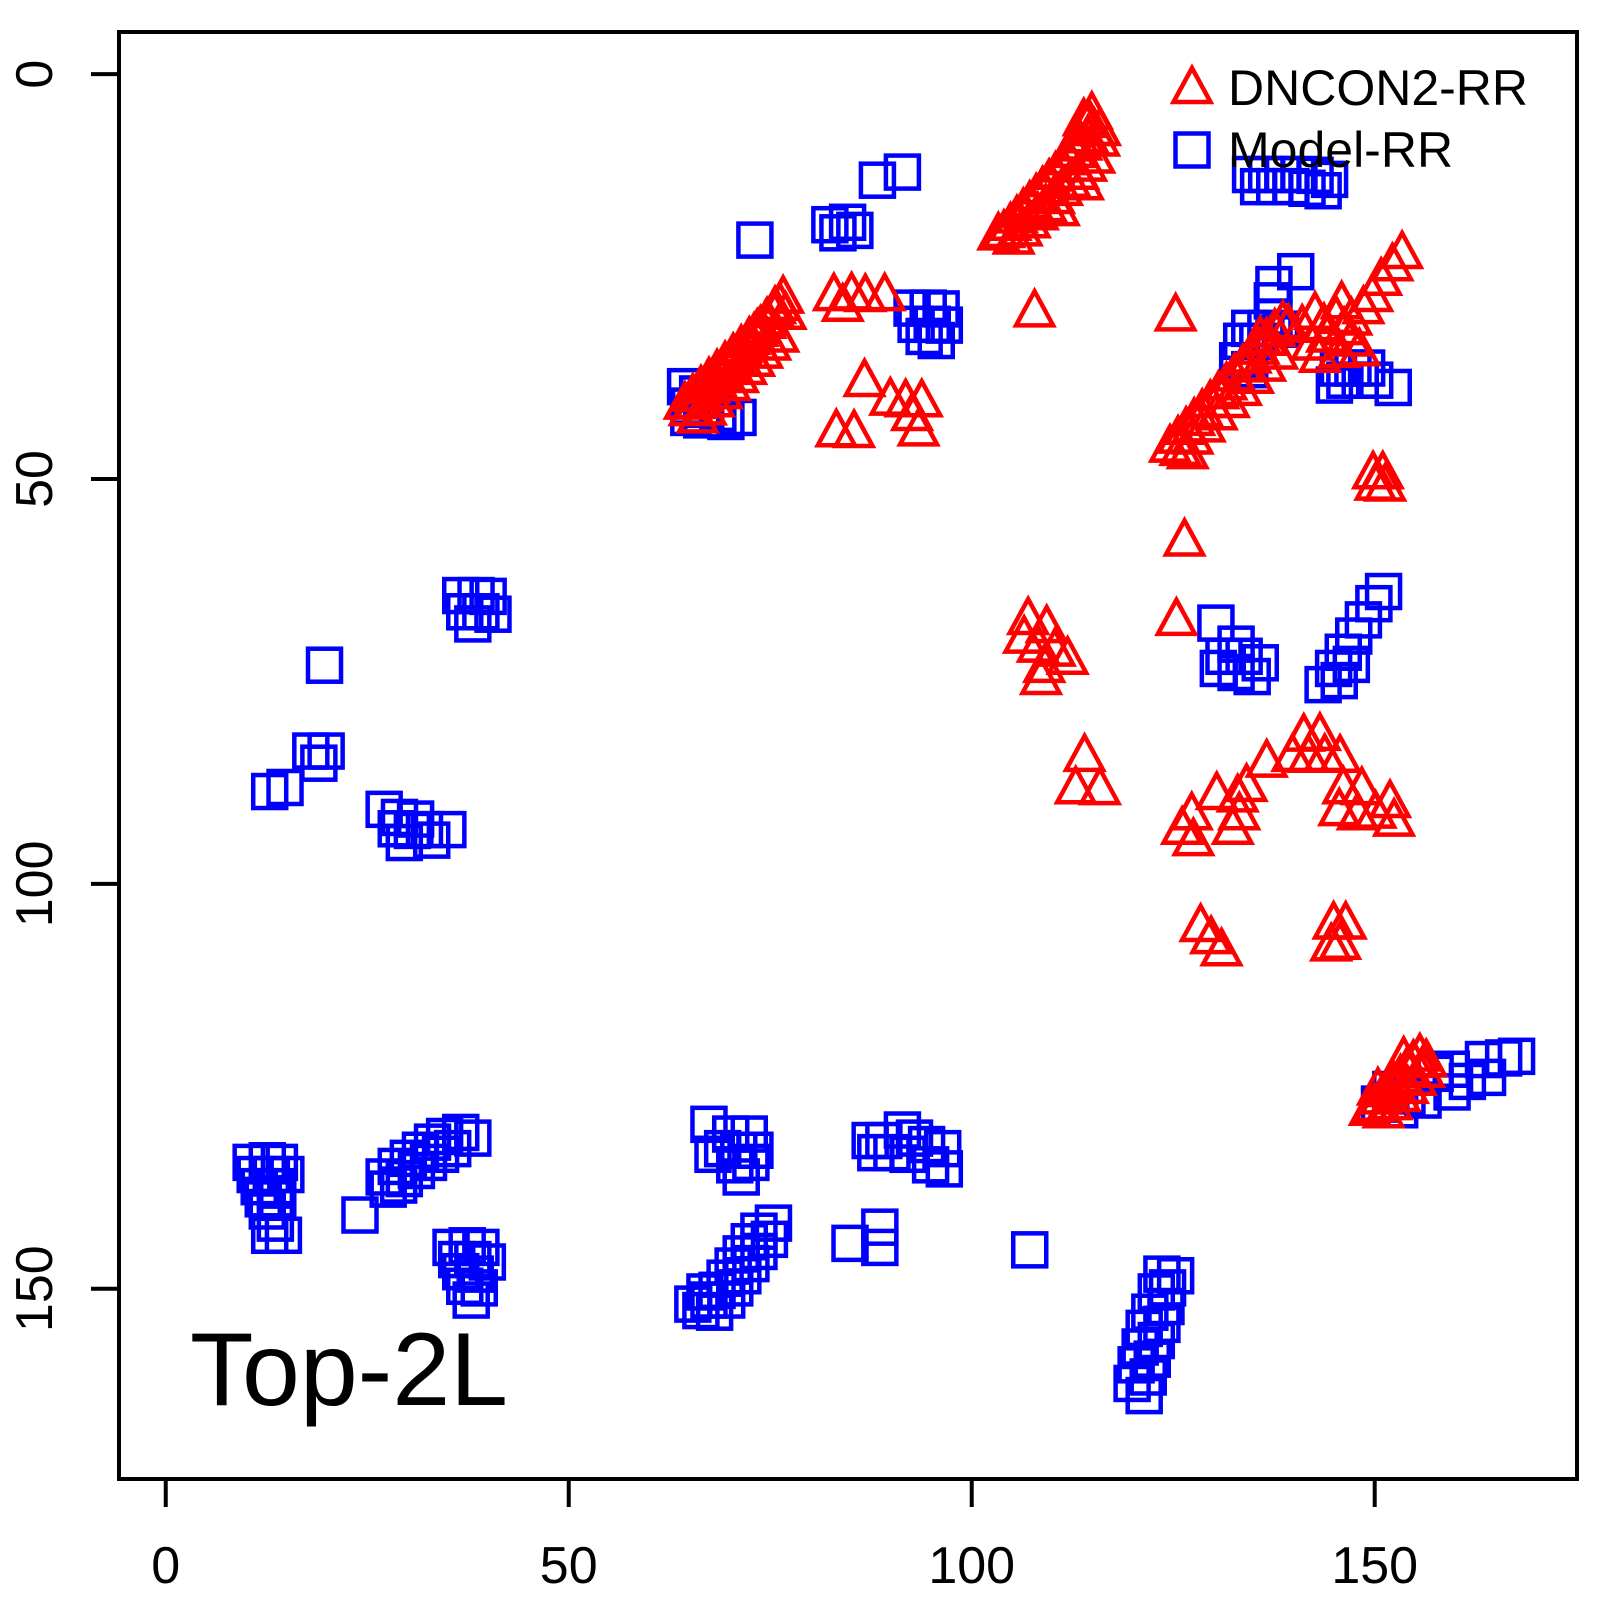 The width and height of the screenshot is (1600, 1600). Describe the element at coordinates (349, 1370) in the screenshot. I see `annotation-label: Top-2L` at that location.